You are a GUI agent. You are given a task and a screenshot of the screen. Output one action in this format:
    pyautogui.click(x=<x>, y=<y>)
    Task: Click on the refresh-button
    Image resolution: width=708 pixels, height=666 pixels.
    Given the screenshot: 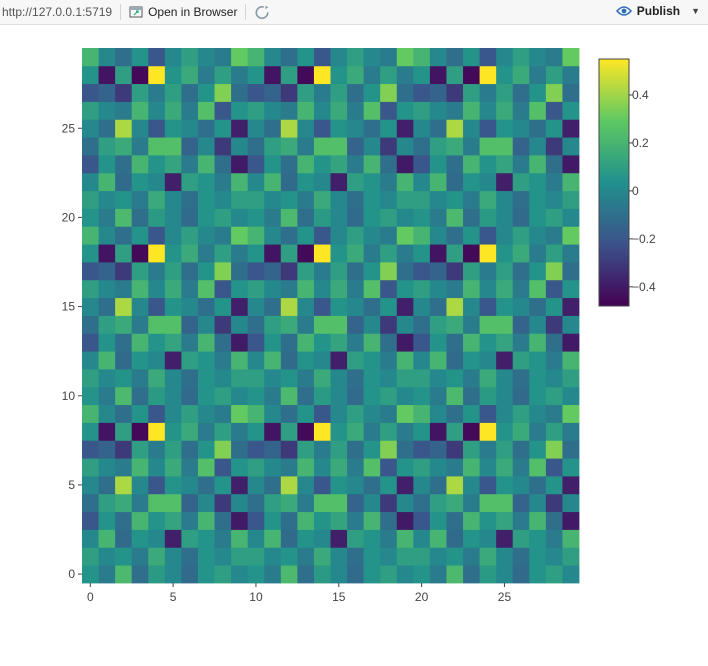 What is the action you would take?
    pyautogui.click(x=262, y=12)
    